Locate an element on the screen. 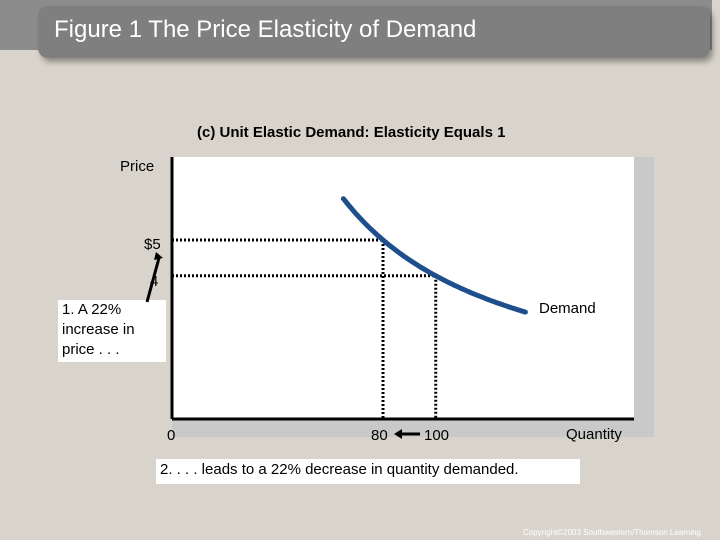 The image size is (720, 540). demand-curve is located at coordinates (434, 255).